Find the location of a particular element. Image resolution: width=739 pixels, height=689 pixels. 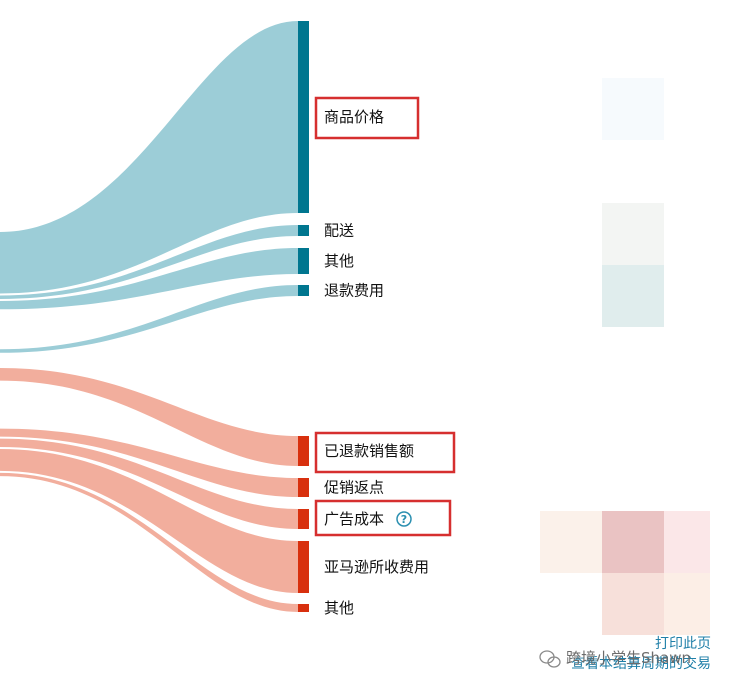

expense-label-4: 其他 is located at coordinates (339, 608).